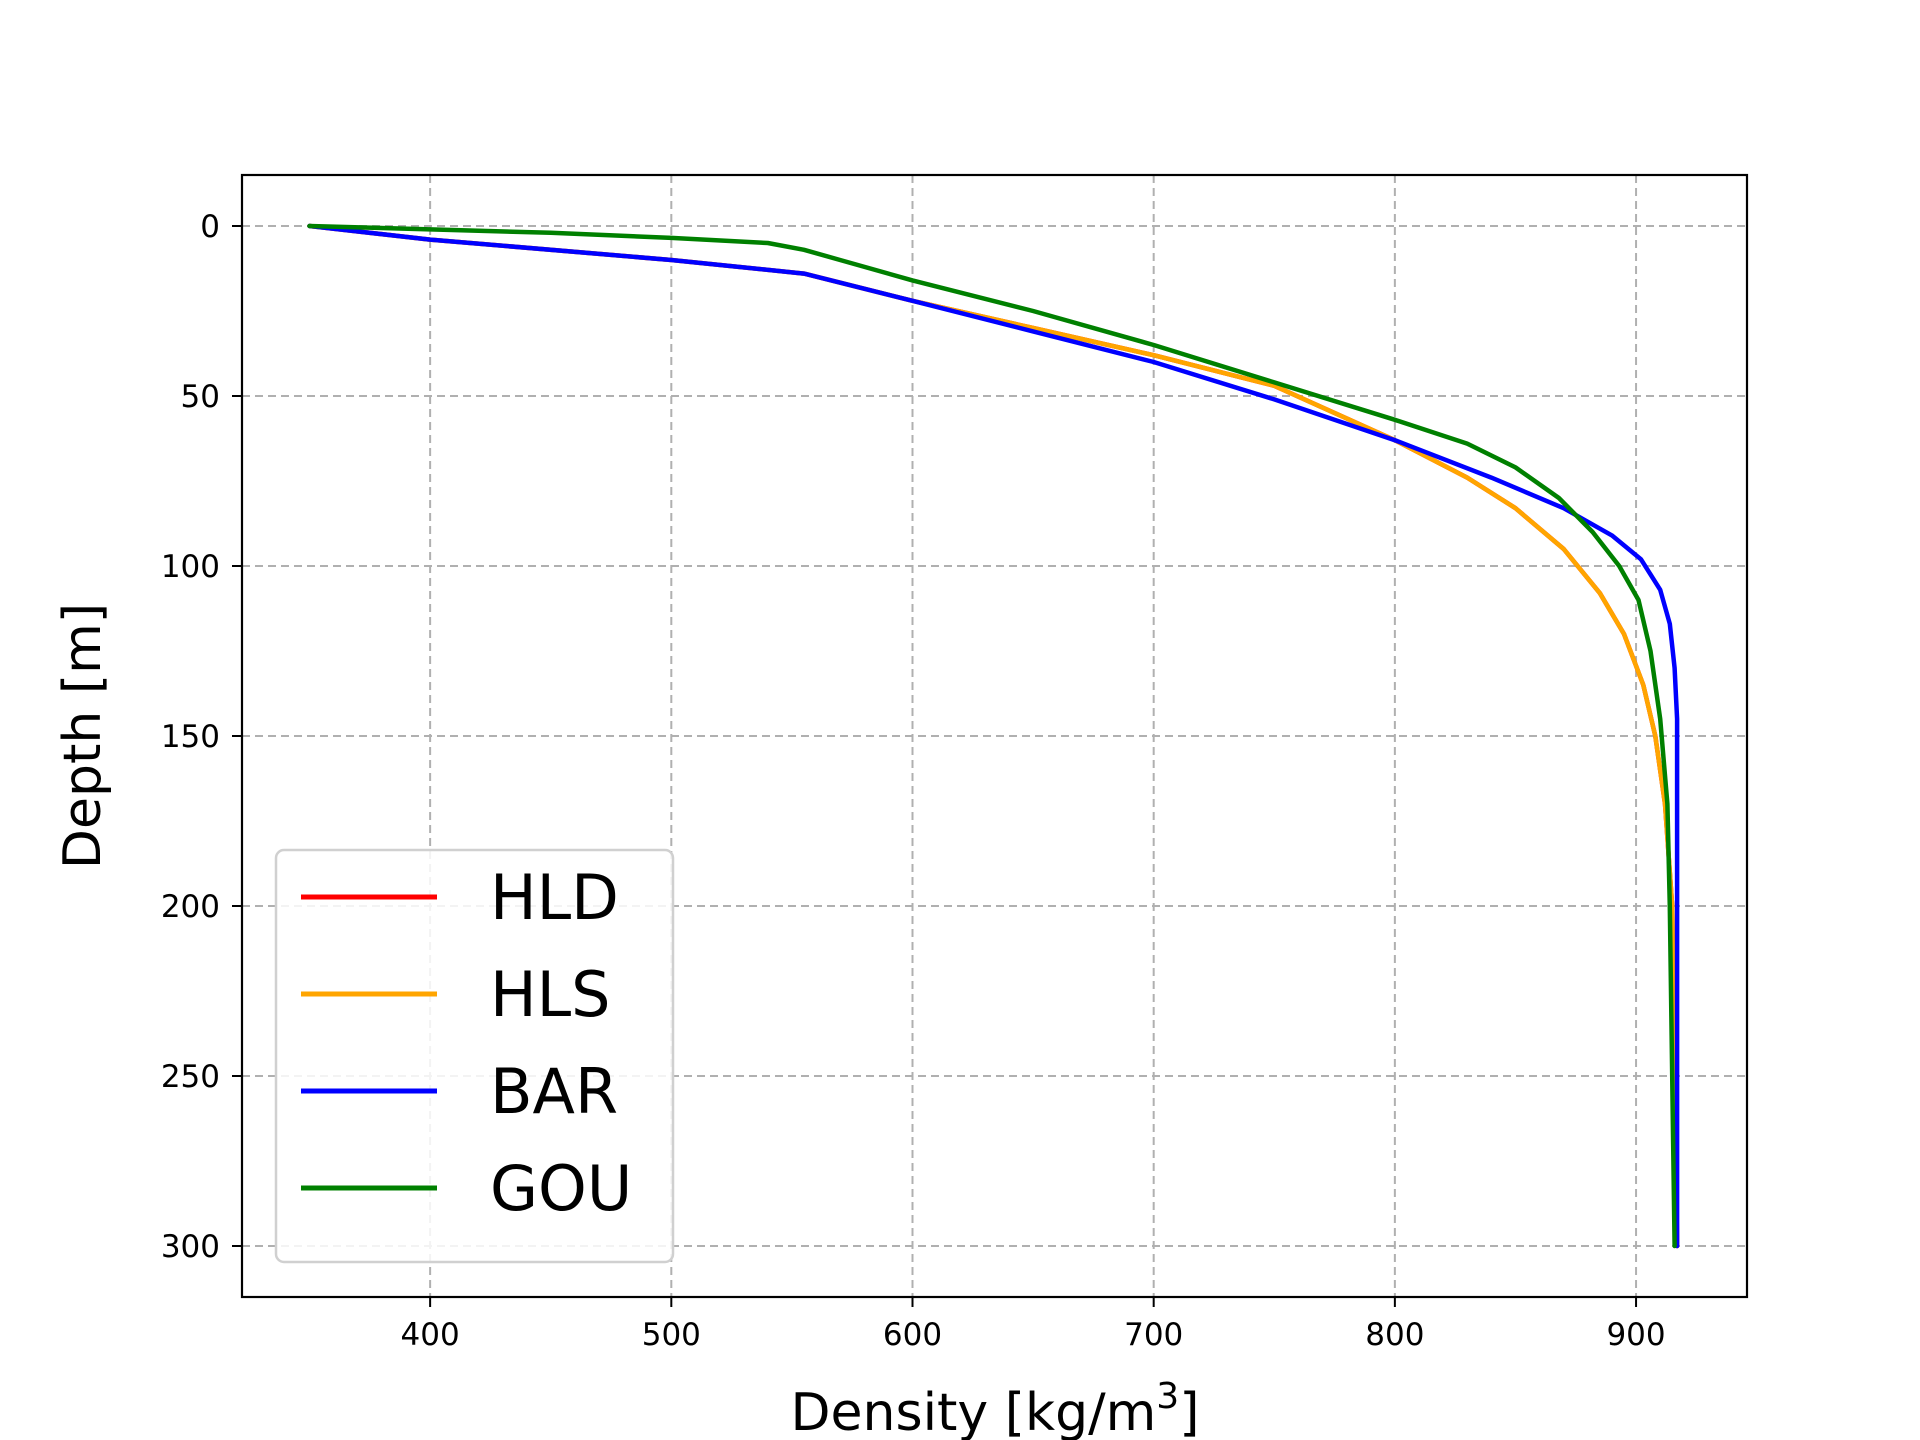 This screenshot has width=1920, height=1440. What do you see at coordinates (671, 1335) in the screenshot?
I see `x-tick-label: 500` at bounding box center [671, 1335].